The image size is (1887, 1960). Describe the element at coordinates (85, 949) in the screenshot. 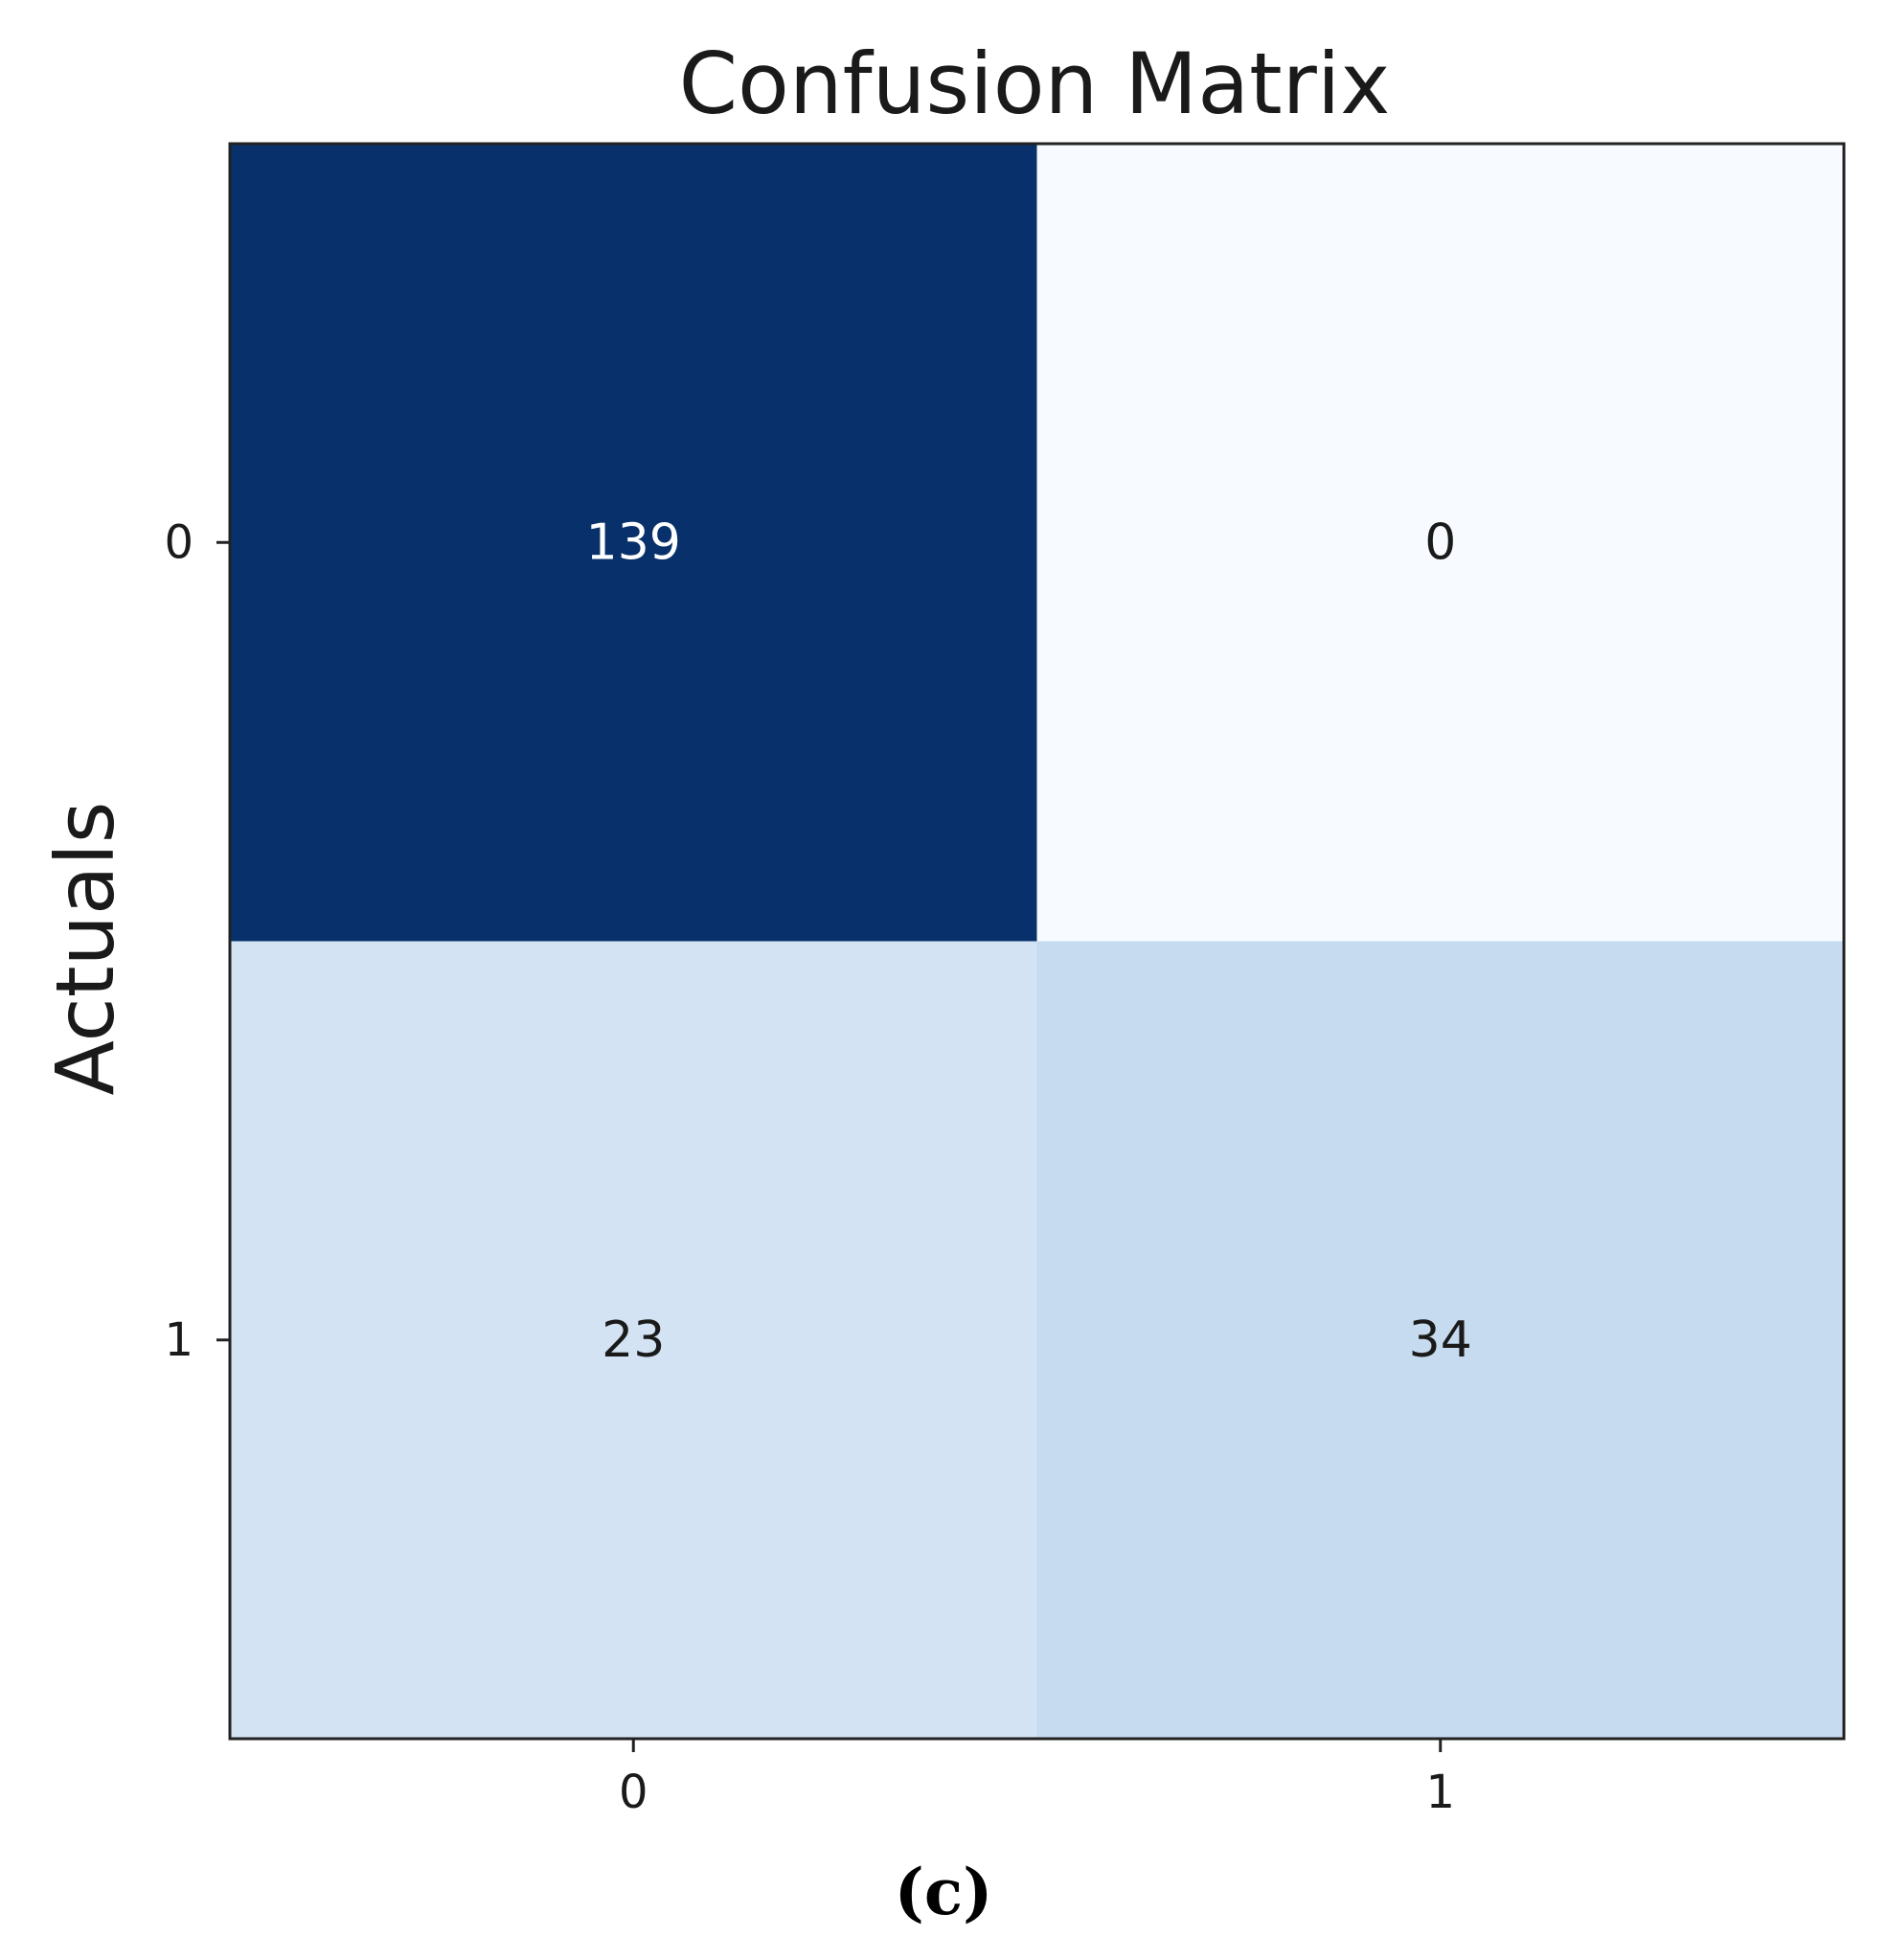

I see `y-axis-label: Actuals` at that location.